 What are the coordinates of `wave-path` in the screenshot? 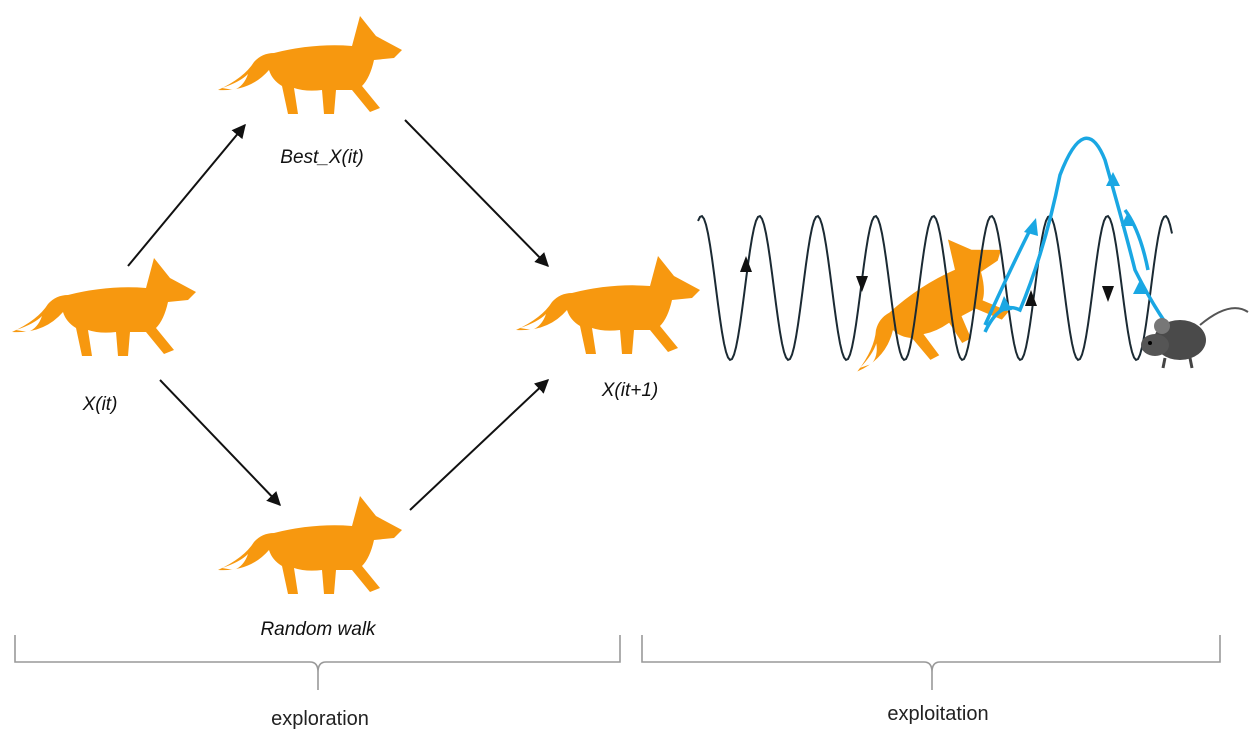 It's located at (935, 288).